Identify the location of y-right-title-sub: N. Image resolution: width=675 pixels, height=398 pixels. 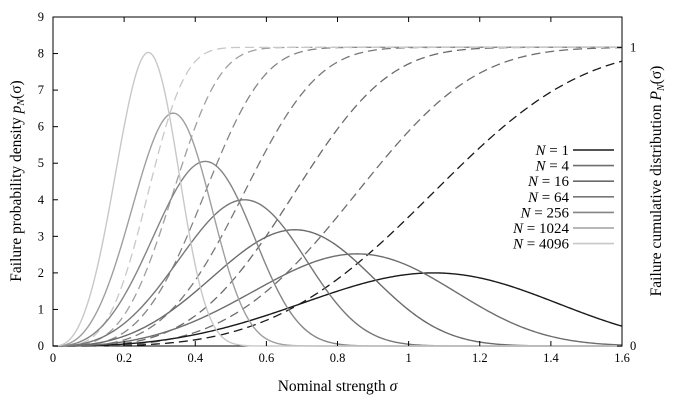
(661, 87).